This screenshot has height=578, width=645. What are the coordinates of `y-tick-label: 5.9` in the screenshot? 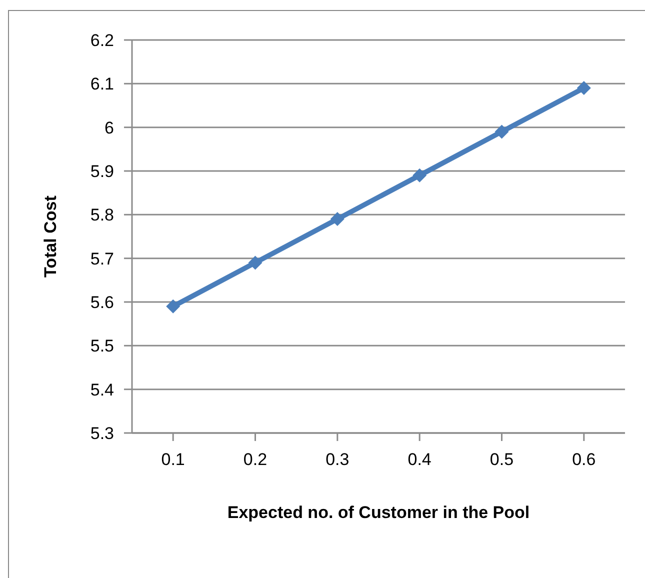 It's located at (102, 172).